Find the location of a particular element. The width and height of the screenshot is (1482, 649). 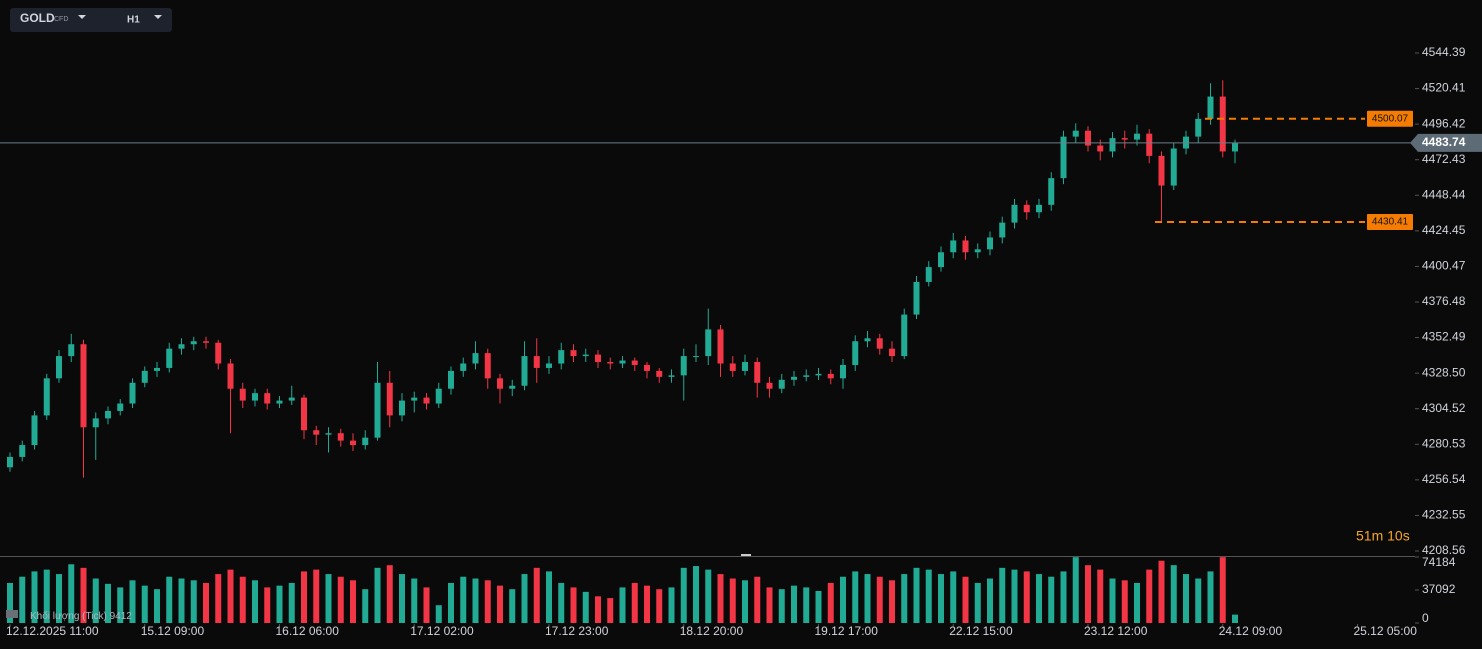

last-price-tag is located at coordinates (1446, 142).